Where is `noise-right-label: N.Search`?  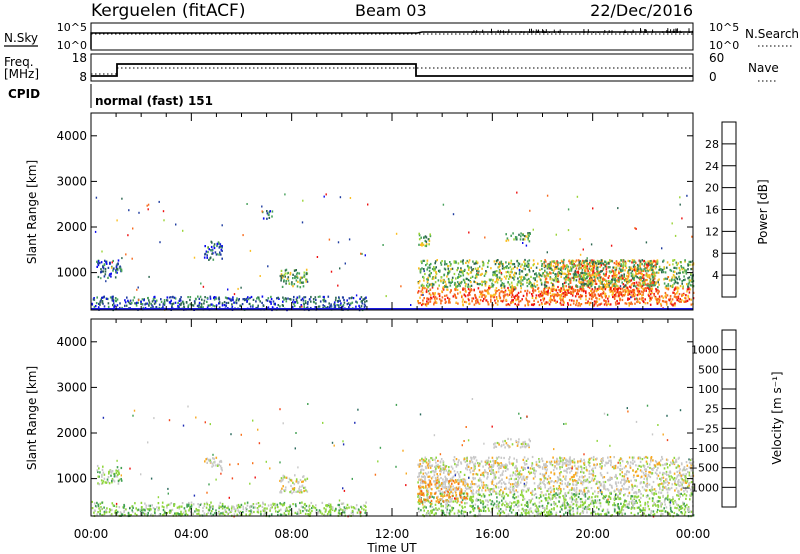 noise-right-label: N.Search is located at coordinates (772, 34).